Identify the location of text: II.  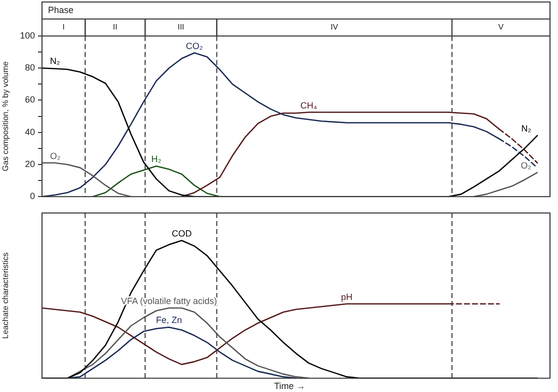
(115, 27).